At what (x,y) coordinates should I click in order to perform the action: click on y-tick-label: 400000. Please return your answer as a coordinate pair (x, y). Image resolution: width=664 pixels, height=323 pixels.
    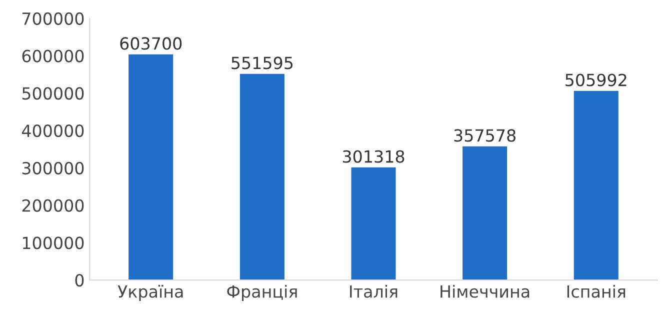
    Looking at the image, I should click on (53, 131).